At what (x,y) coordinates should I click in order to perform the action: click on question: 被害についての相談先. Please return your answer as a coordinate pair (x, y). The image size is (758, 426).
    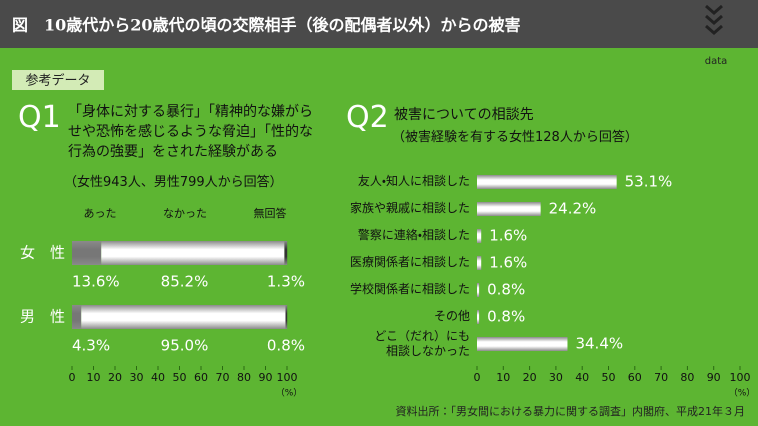
    Looking at the image, I should click on (464, 115).